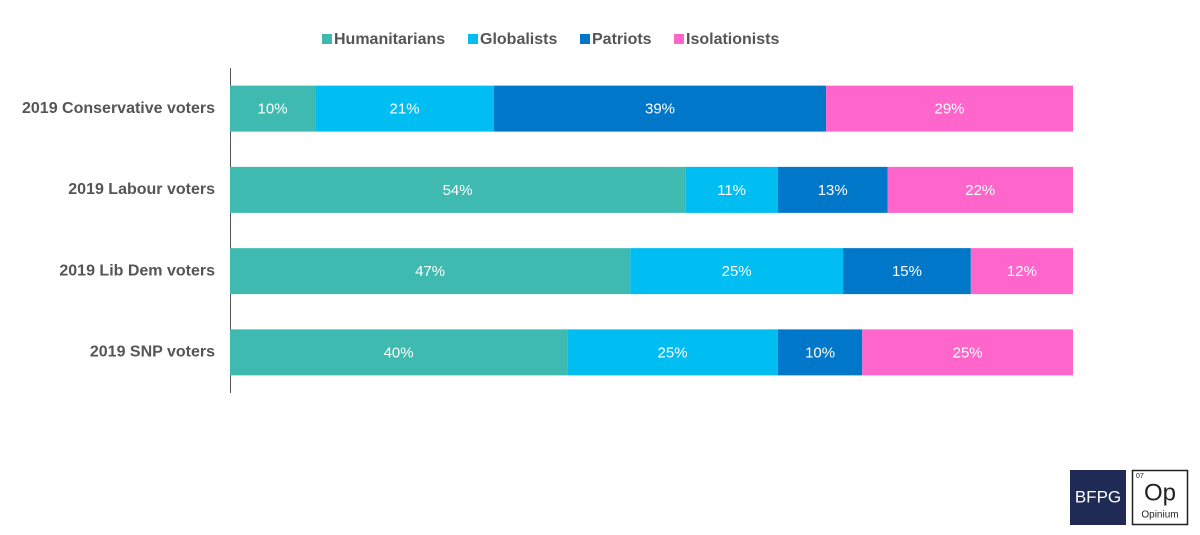 This screenshot has height=535, width=1200. I want to click on y-tick-label: 2019 SNP voters, so click(152, 352).